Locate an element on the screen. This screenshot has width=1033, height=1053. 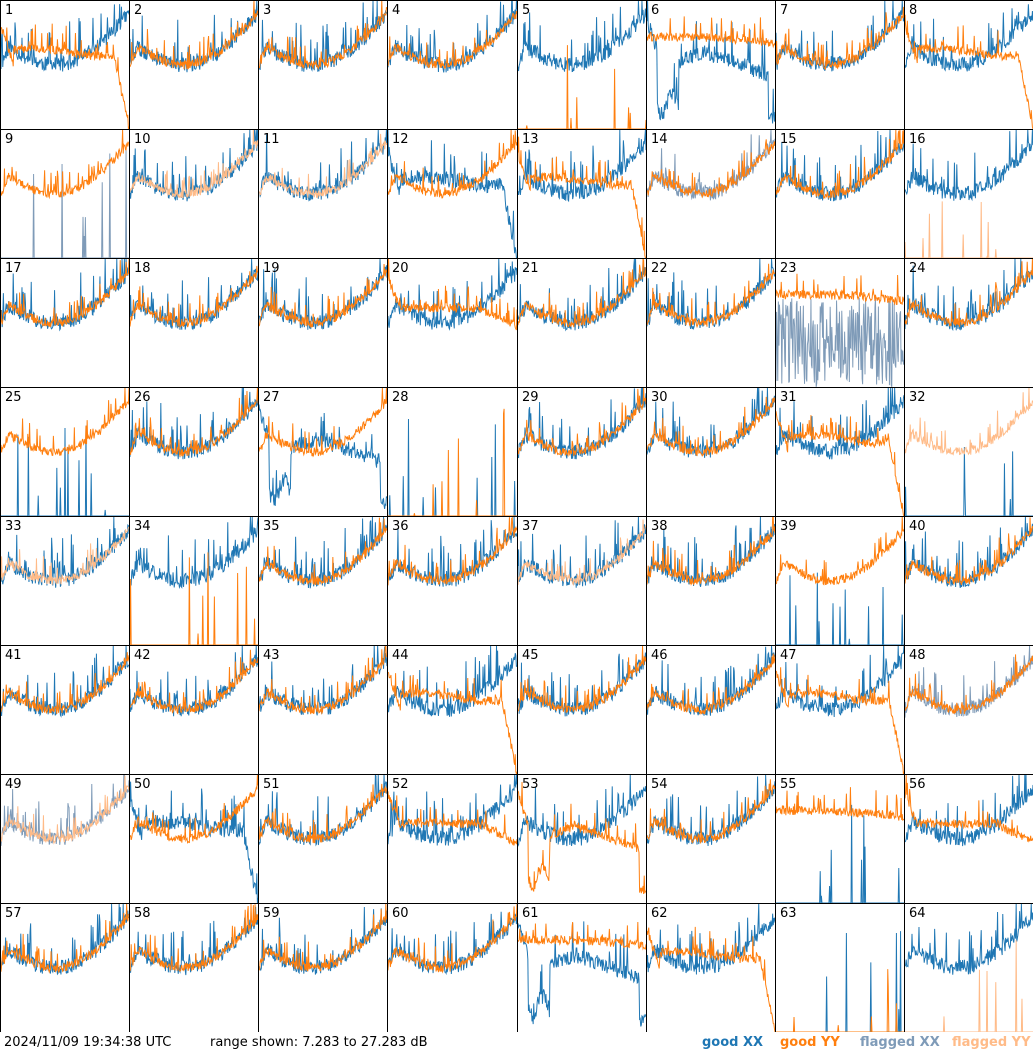
panel-29: 29 is located at coordinates (582, 452).